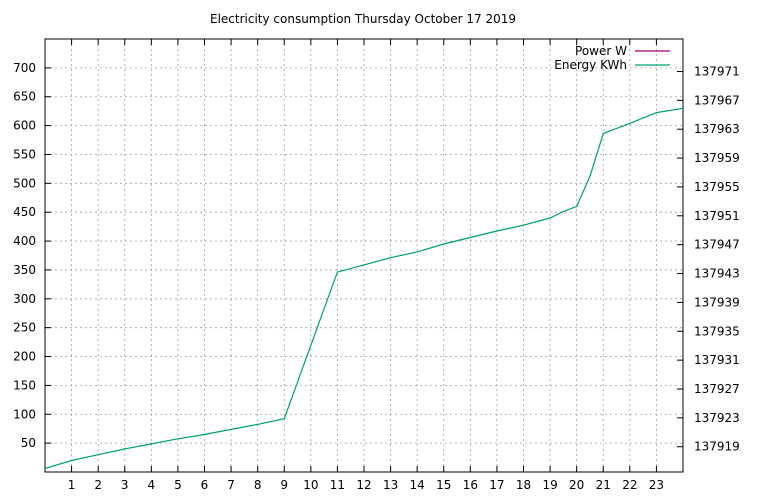 The width and height of the screenshot is (768, 500). What do you see at coordinates (125, 485) in the screenshot?
I see `x-tick-label: 3` at bounding box center [125, 485].